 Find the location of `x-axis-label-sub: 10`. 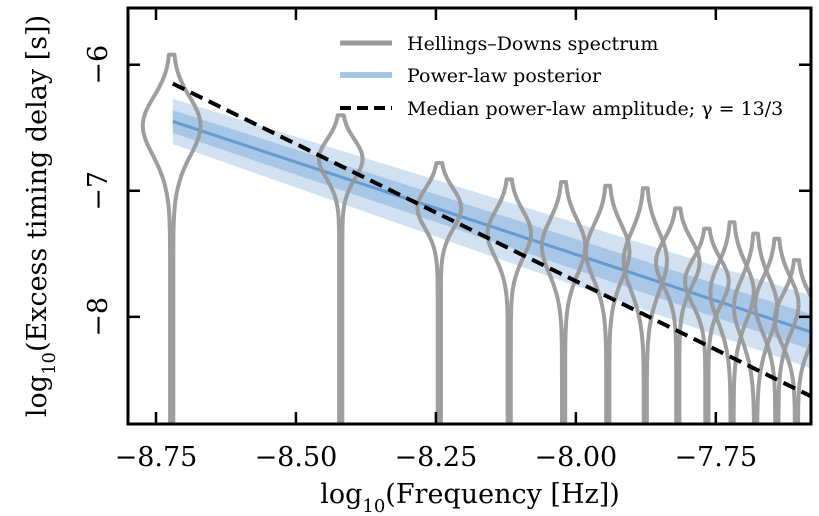

x-axis-label-sub: 10 is located at coordinates (373, 506).